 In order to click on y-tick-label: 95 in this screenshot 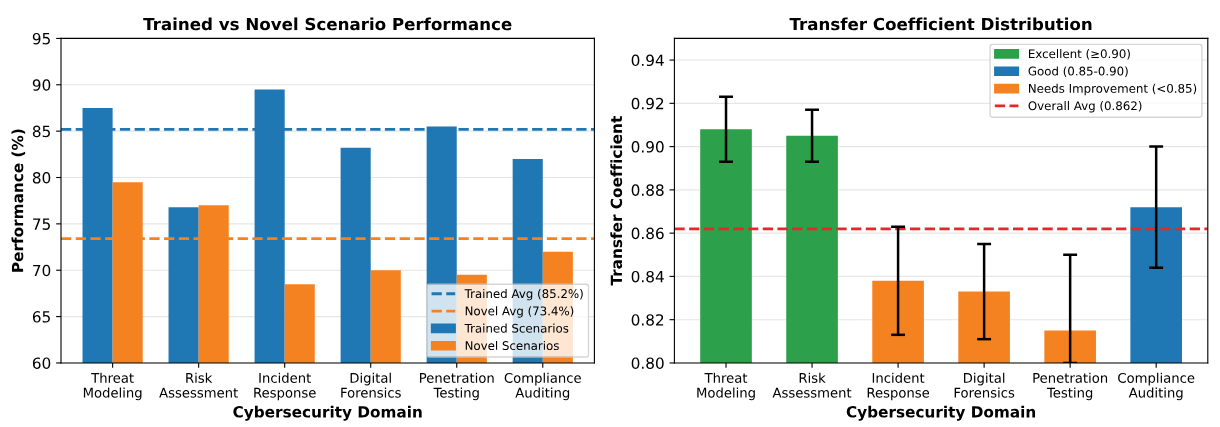, I will do `click(41, 38)`.